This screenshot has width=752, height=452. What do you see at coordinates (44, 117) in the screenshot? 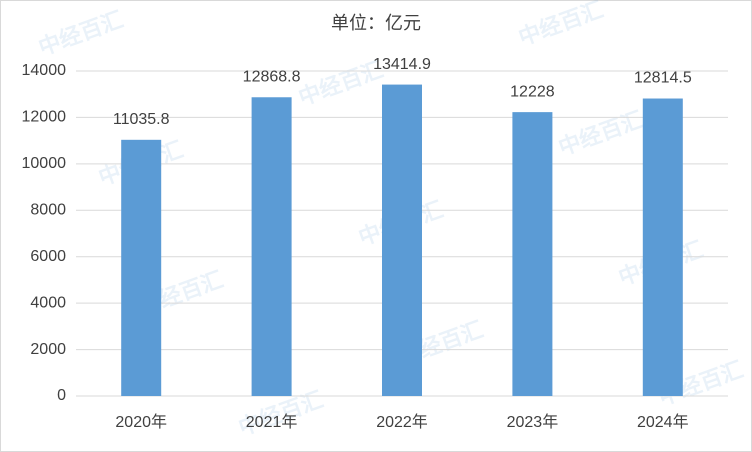
I see `y-tick-label: 12000` at bounding box center [44, 117].